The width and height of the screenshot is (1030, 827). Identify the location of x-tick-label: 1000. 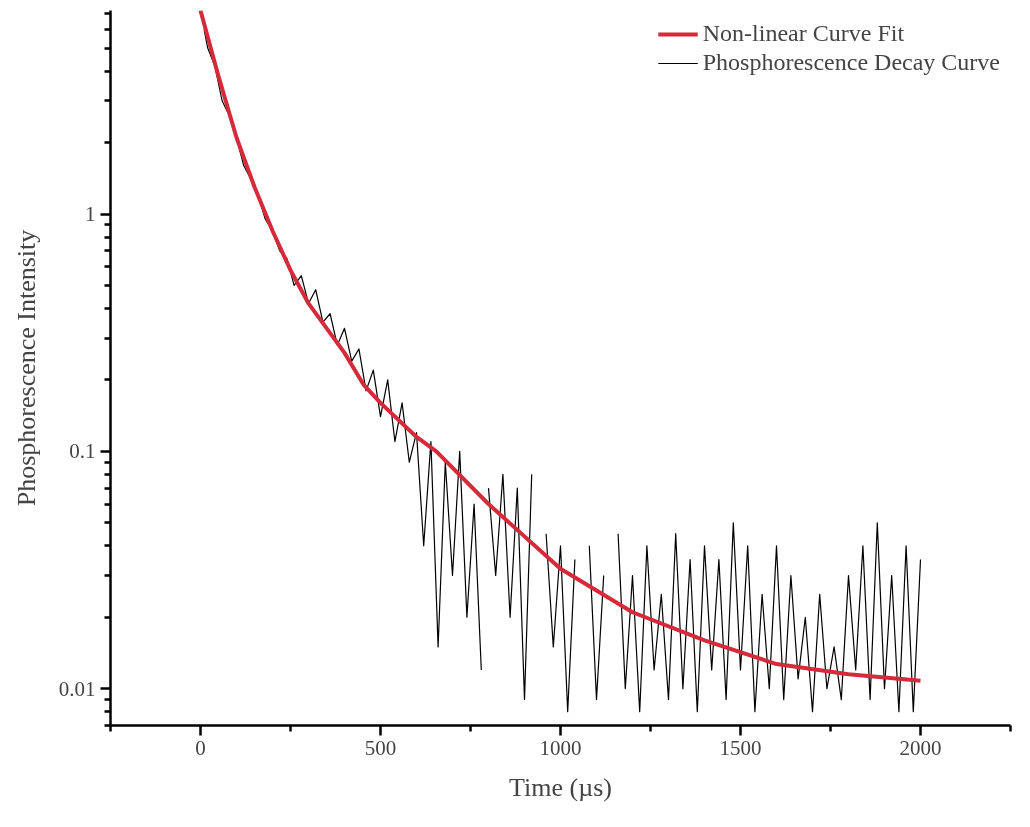
(560, 747).